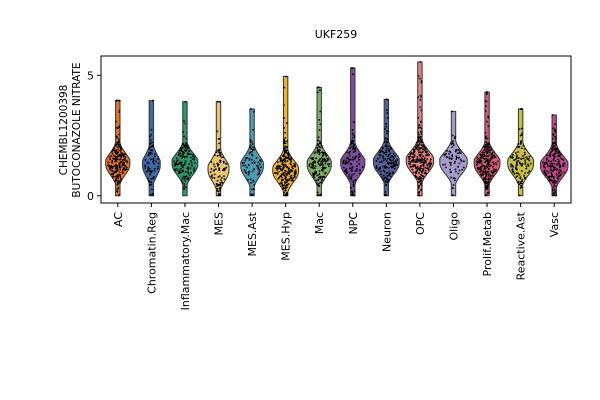 Image resolution: width=600 pixels, height=400 pixels. What do you see at coordinates (218, 148) in the screenshot?
I see `violin-mes` at bounding box center [218, 148].